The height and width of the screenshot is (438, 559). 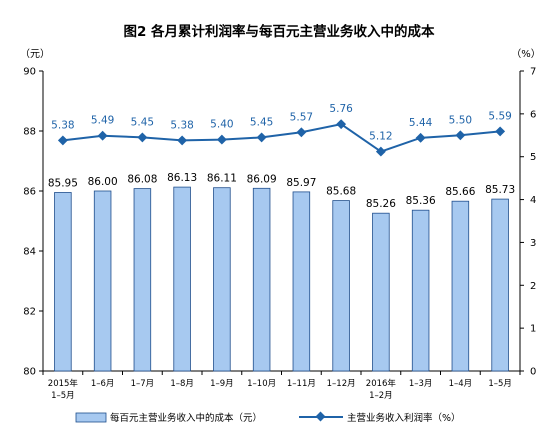 What do you see at coordinates (533, 157) in the screenshot?
I see `right-tick-label: 5` at bounding box center [533, 157].